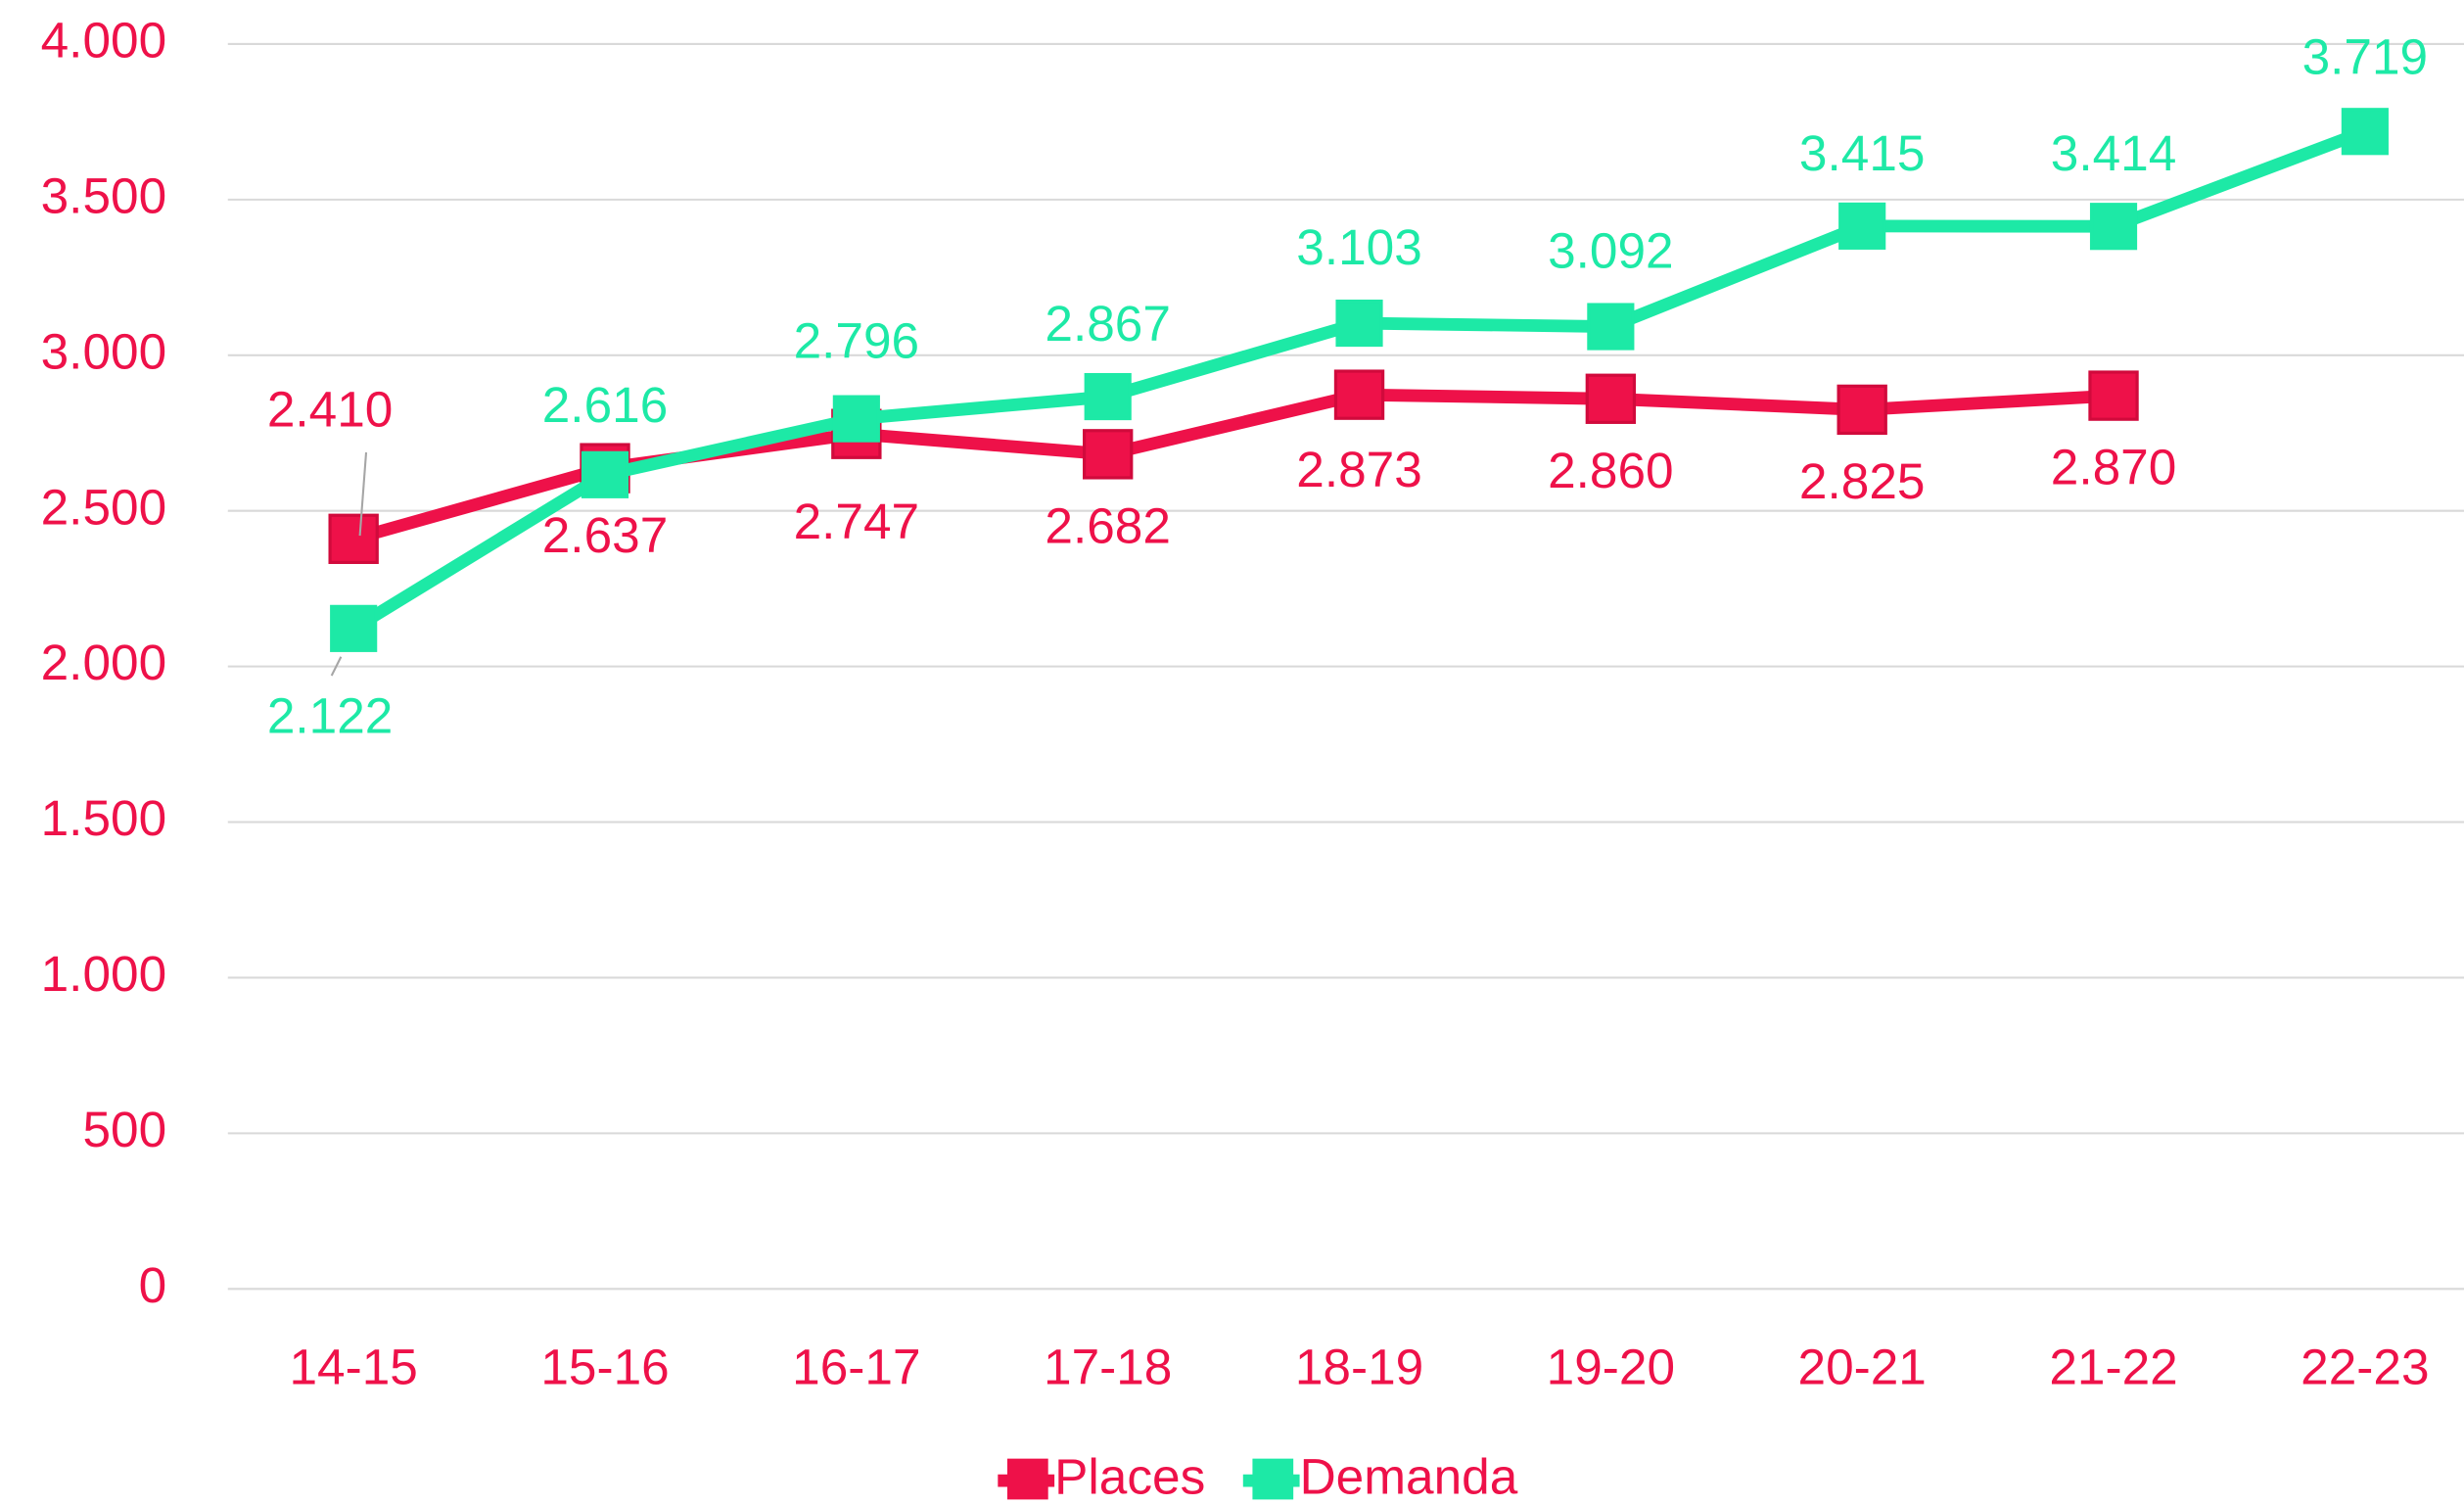 This screenshot has height=1505, width=2464. What do you see at coordinates (857, 341) in the screenshot?
I see `data-label: 2.796` at bounding box center [857, 341].